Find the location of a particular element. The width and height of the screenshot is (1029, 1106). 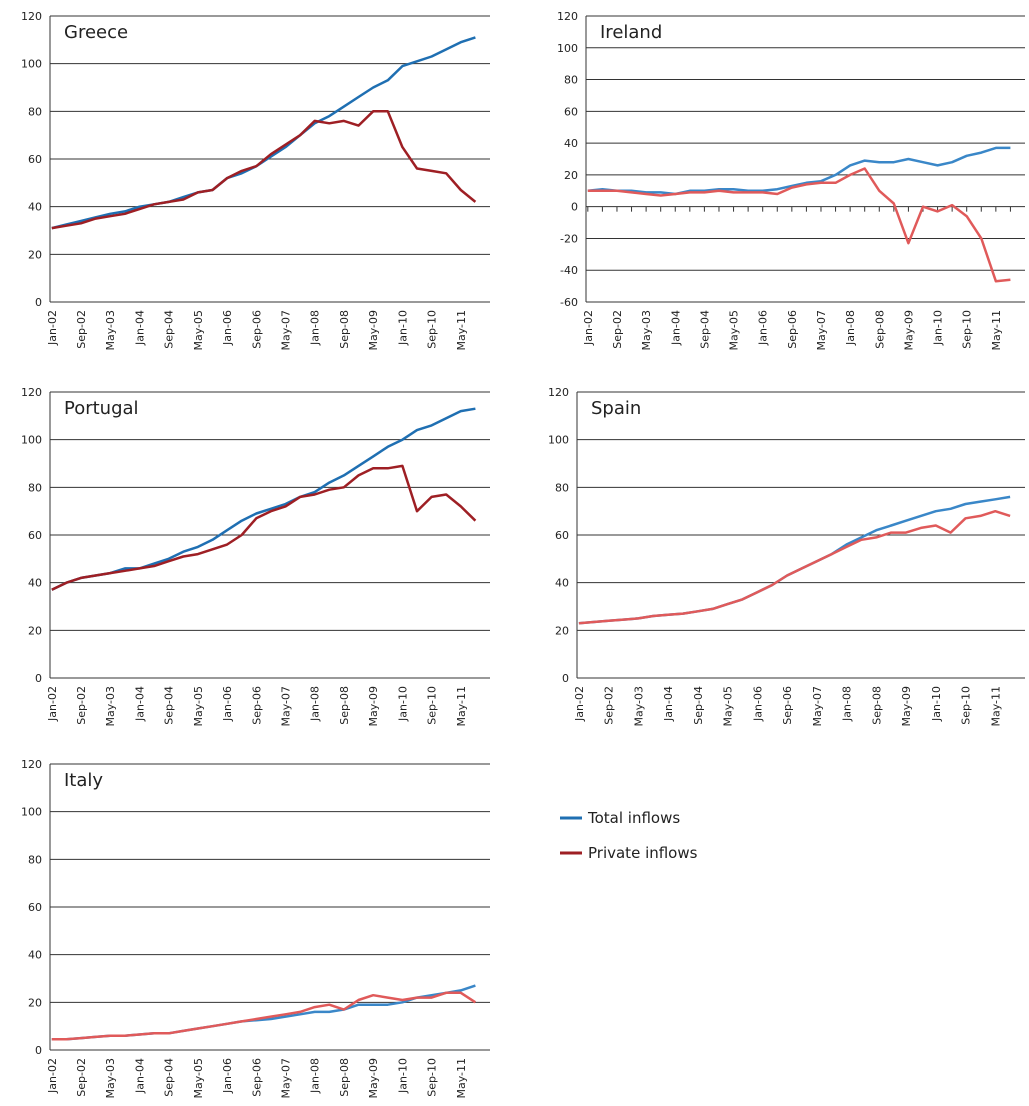

chart-title: Ireland is located at coordinates (631, 32).